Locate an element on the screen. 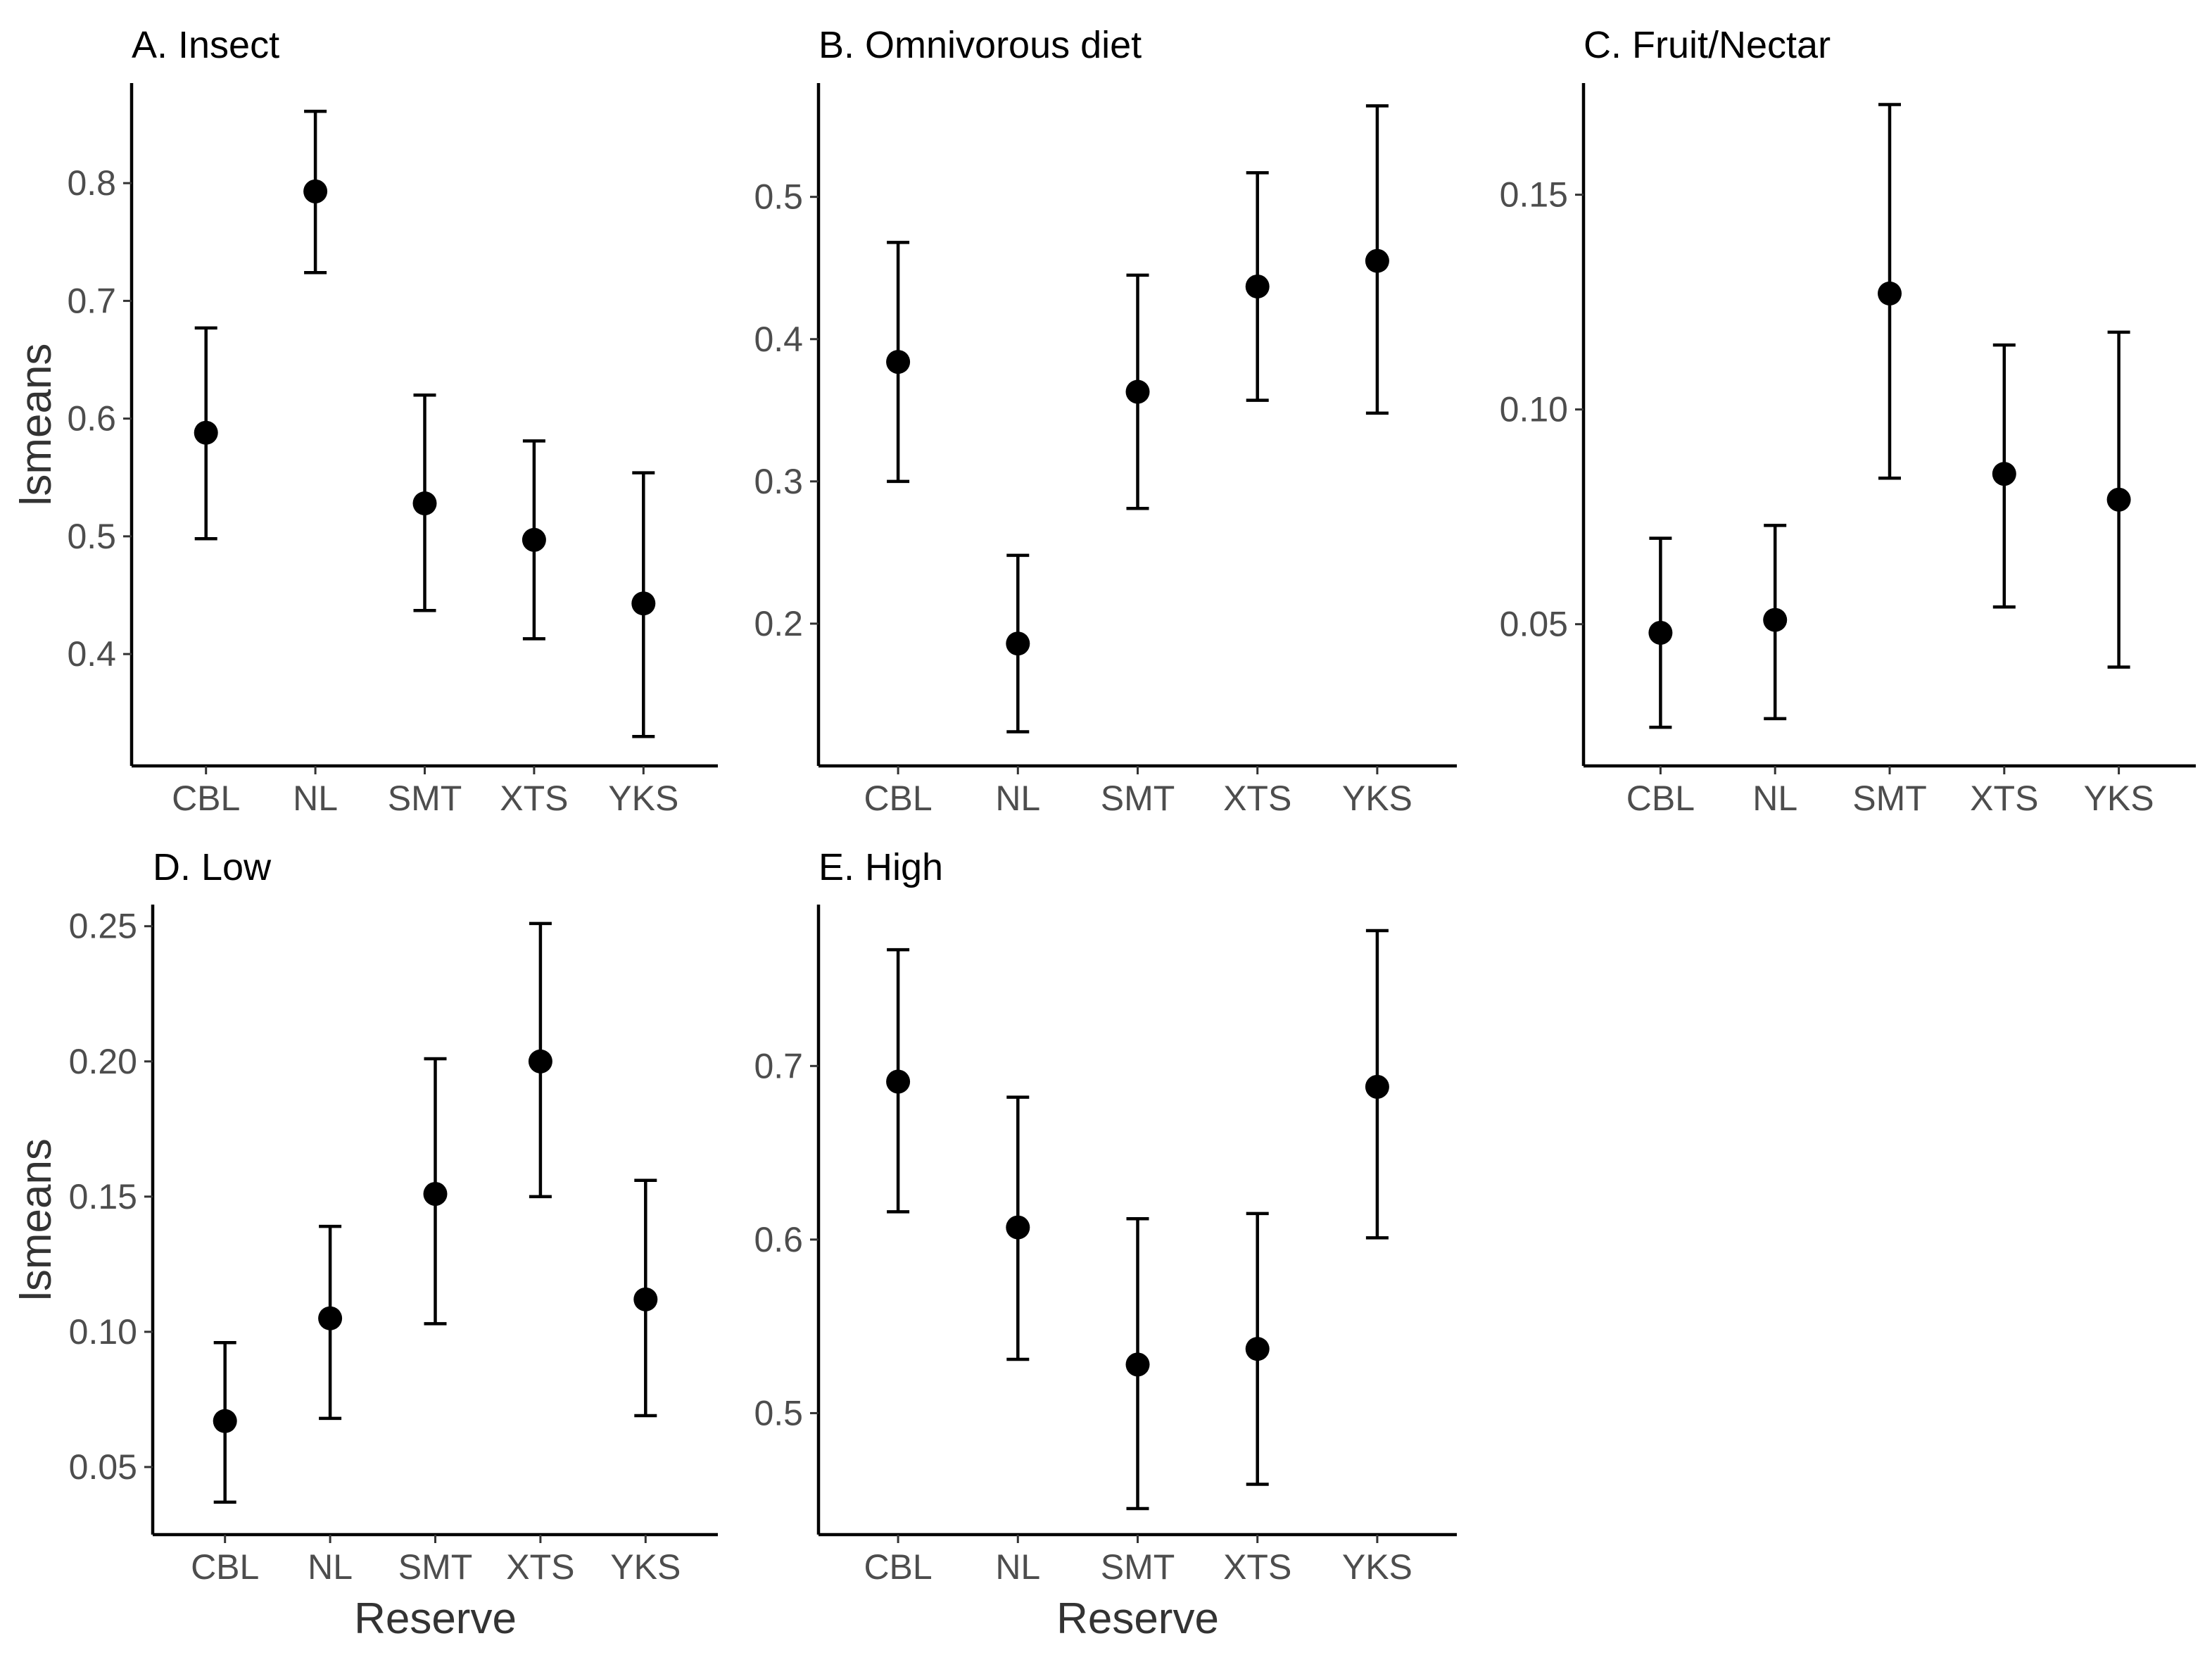  y-tick-label: 0.2 is located at coordinates (778, 623).